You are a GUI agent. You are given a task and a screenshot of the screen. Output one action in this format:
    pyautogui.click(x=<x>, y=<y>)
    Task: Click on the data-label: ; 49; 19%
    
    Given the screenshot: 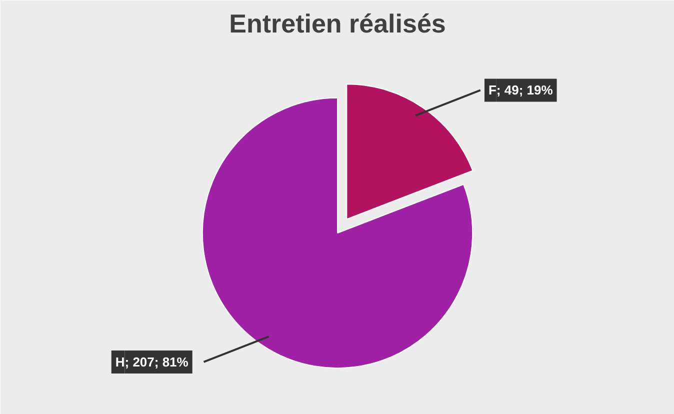 What is the action you would take?
    pyautogui.click(x=525, y=90)
    